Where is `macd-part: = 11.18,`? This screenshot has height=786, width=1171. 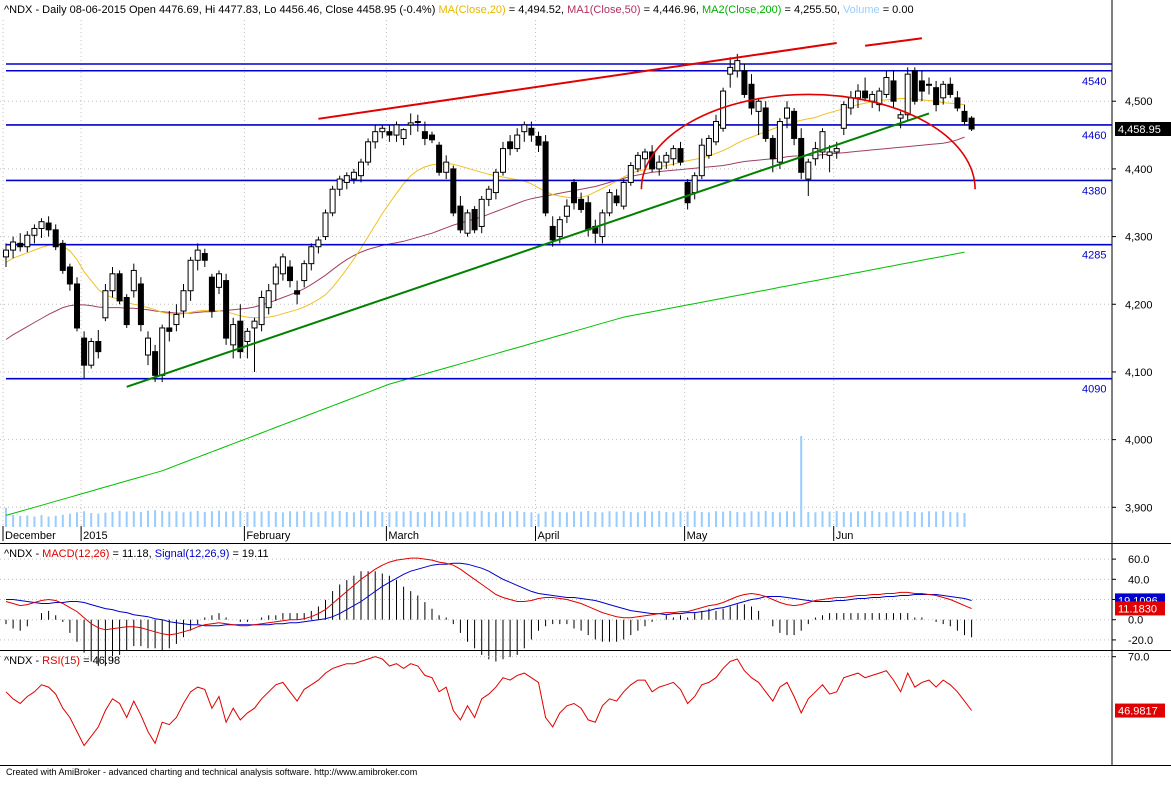 macd-part: = 11.18, is located at coordinates (131, 554).